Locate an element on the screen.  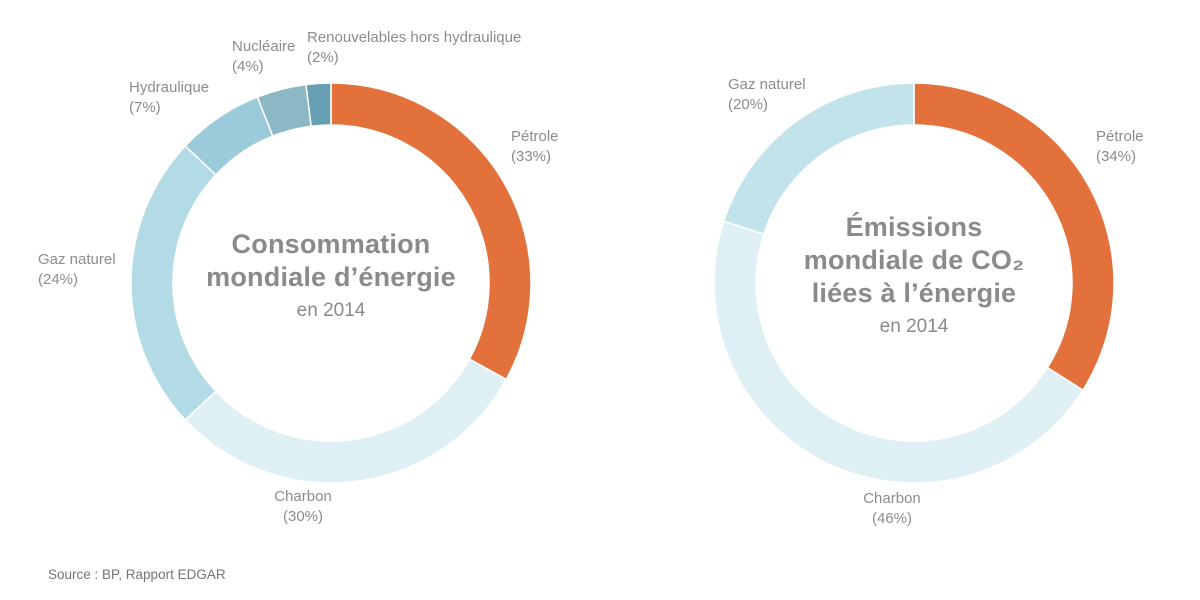
slice-hydraulique is located at coordinates (229, 136).